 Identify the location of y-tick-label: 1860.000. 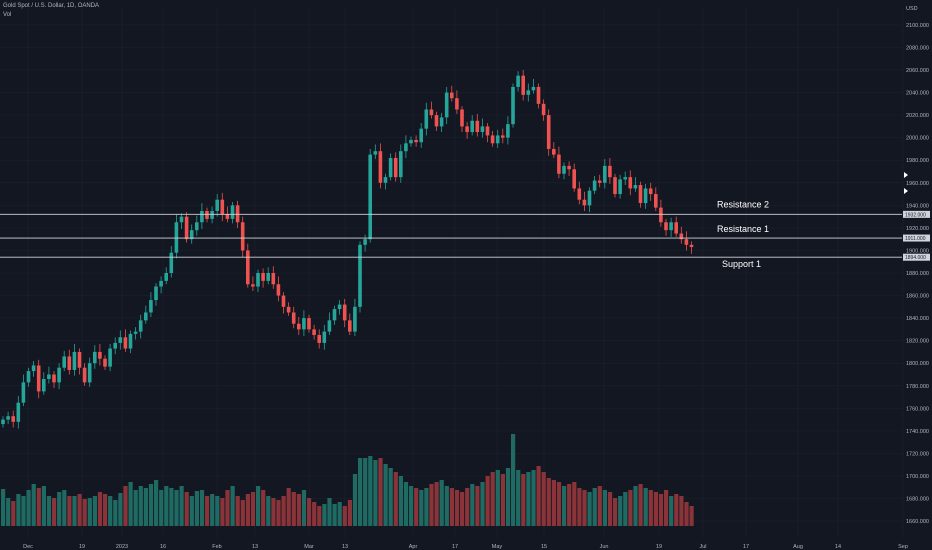
(917, 297).